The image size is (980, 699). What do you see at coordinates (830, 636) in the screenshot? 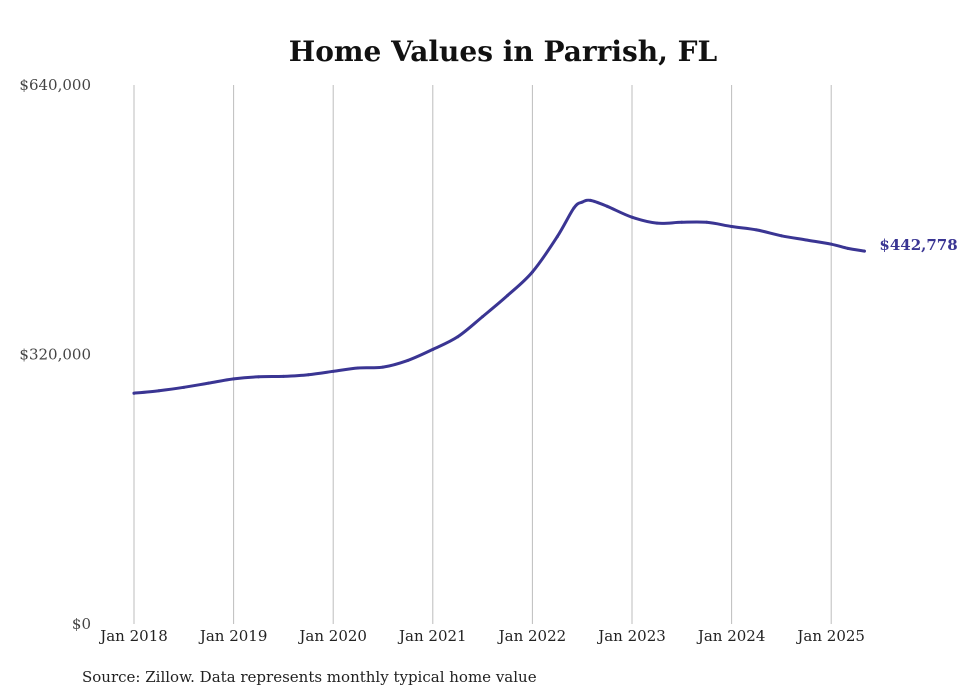
I see `x-tick-label: Jan 2025` at bounding box center [830, 636].